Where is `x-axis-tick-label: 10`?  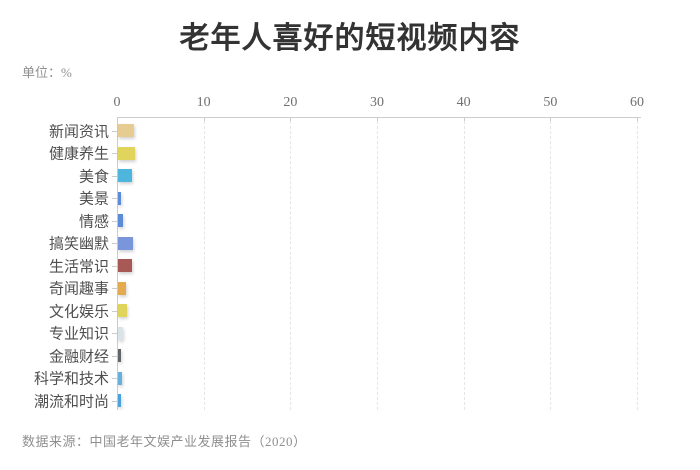
x-axis-tick-label: 10 is located at coordinates (203, 102).